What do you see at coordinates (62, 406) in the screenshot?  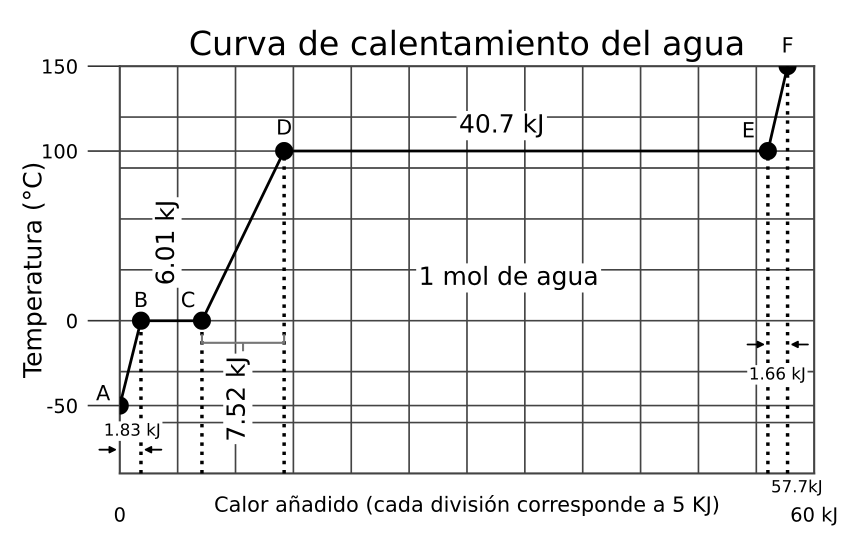 I see `y-tick-label: -50` at bounding box center [62, 406].